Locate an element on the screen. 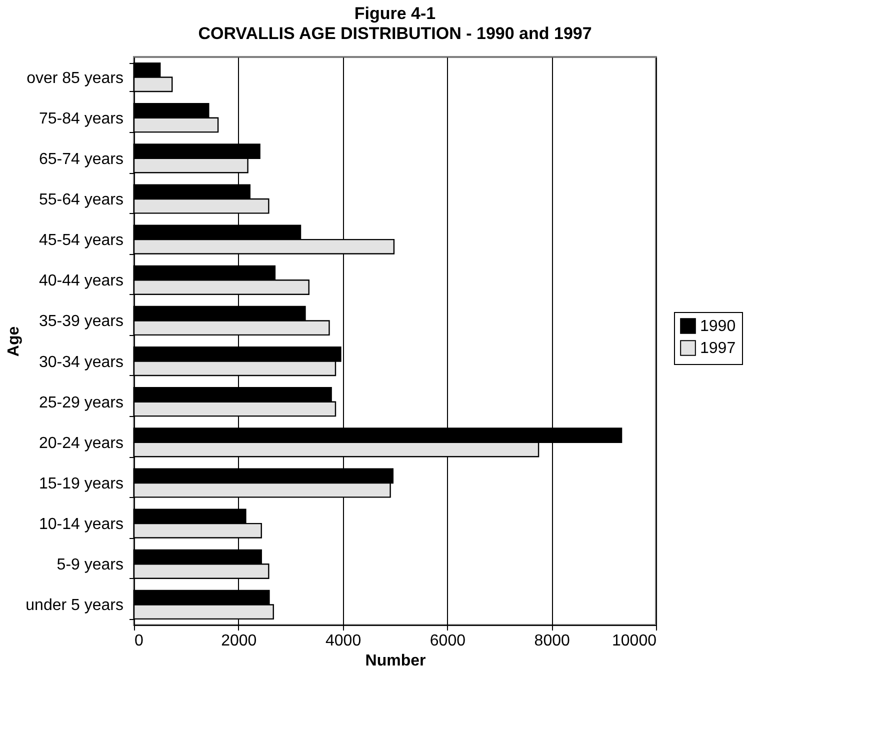 The height and width of the screenshot is (734, 877). x-tick-label: 0 is located at coordinates (139, 641).